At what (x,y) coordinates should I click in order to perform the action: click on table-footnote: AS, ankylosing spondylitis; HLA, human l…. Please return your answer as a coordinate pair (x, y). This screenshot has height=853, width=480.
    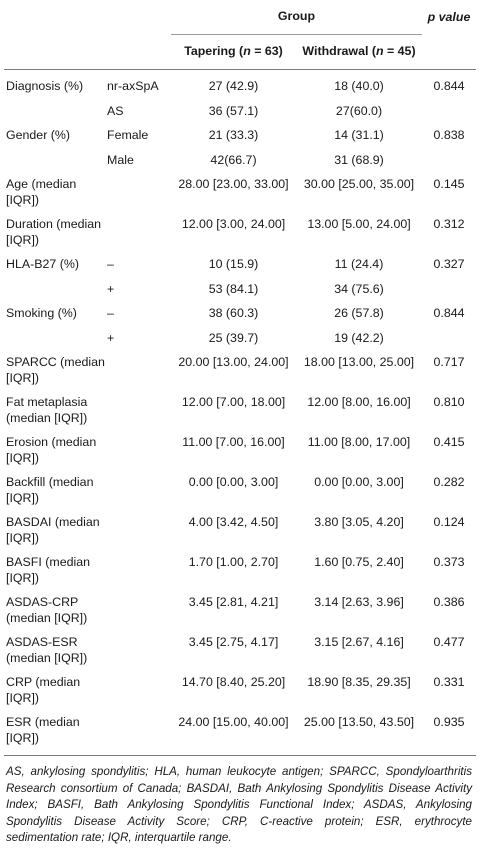
    Looking at the image, I should click on (239, 804).